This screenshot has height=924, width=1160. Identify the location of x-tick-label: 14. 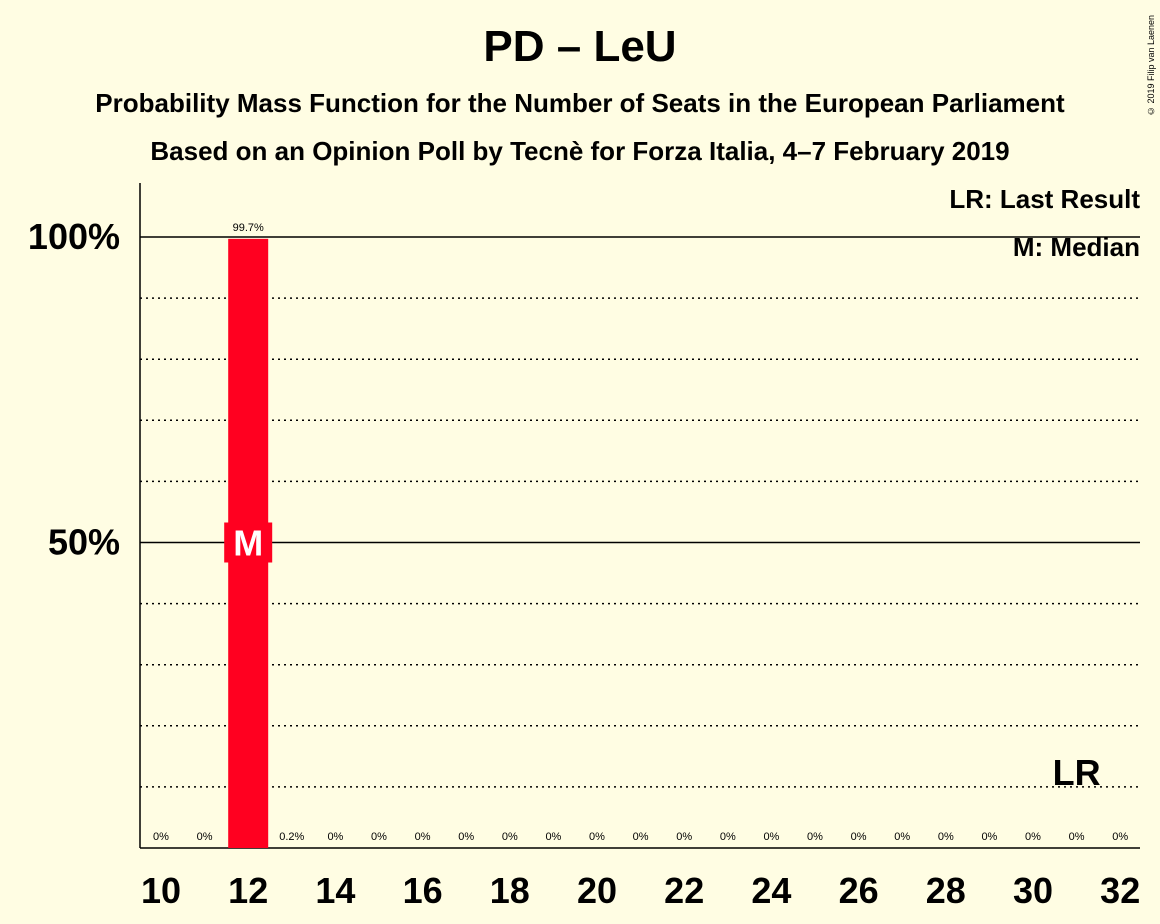
(335, 890).